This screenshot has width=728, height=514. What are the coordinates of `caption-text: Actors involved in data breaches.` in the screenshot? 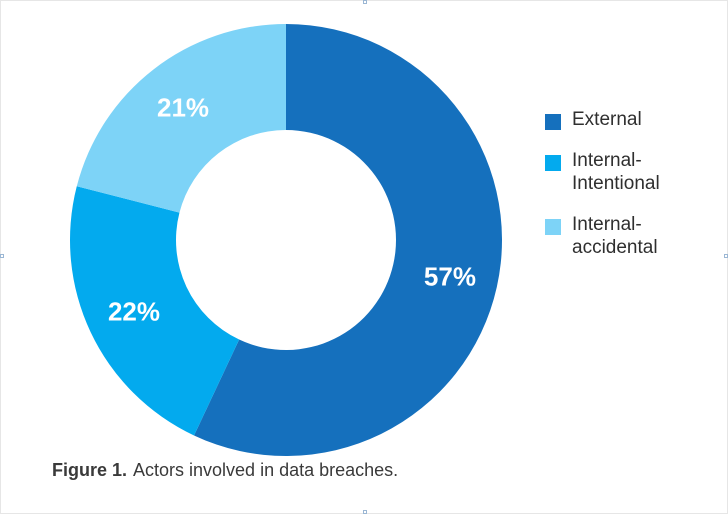 It's located at (266, 470).